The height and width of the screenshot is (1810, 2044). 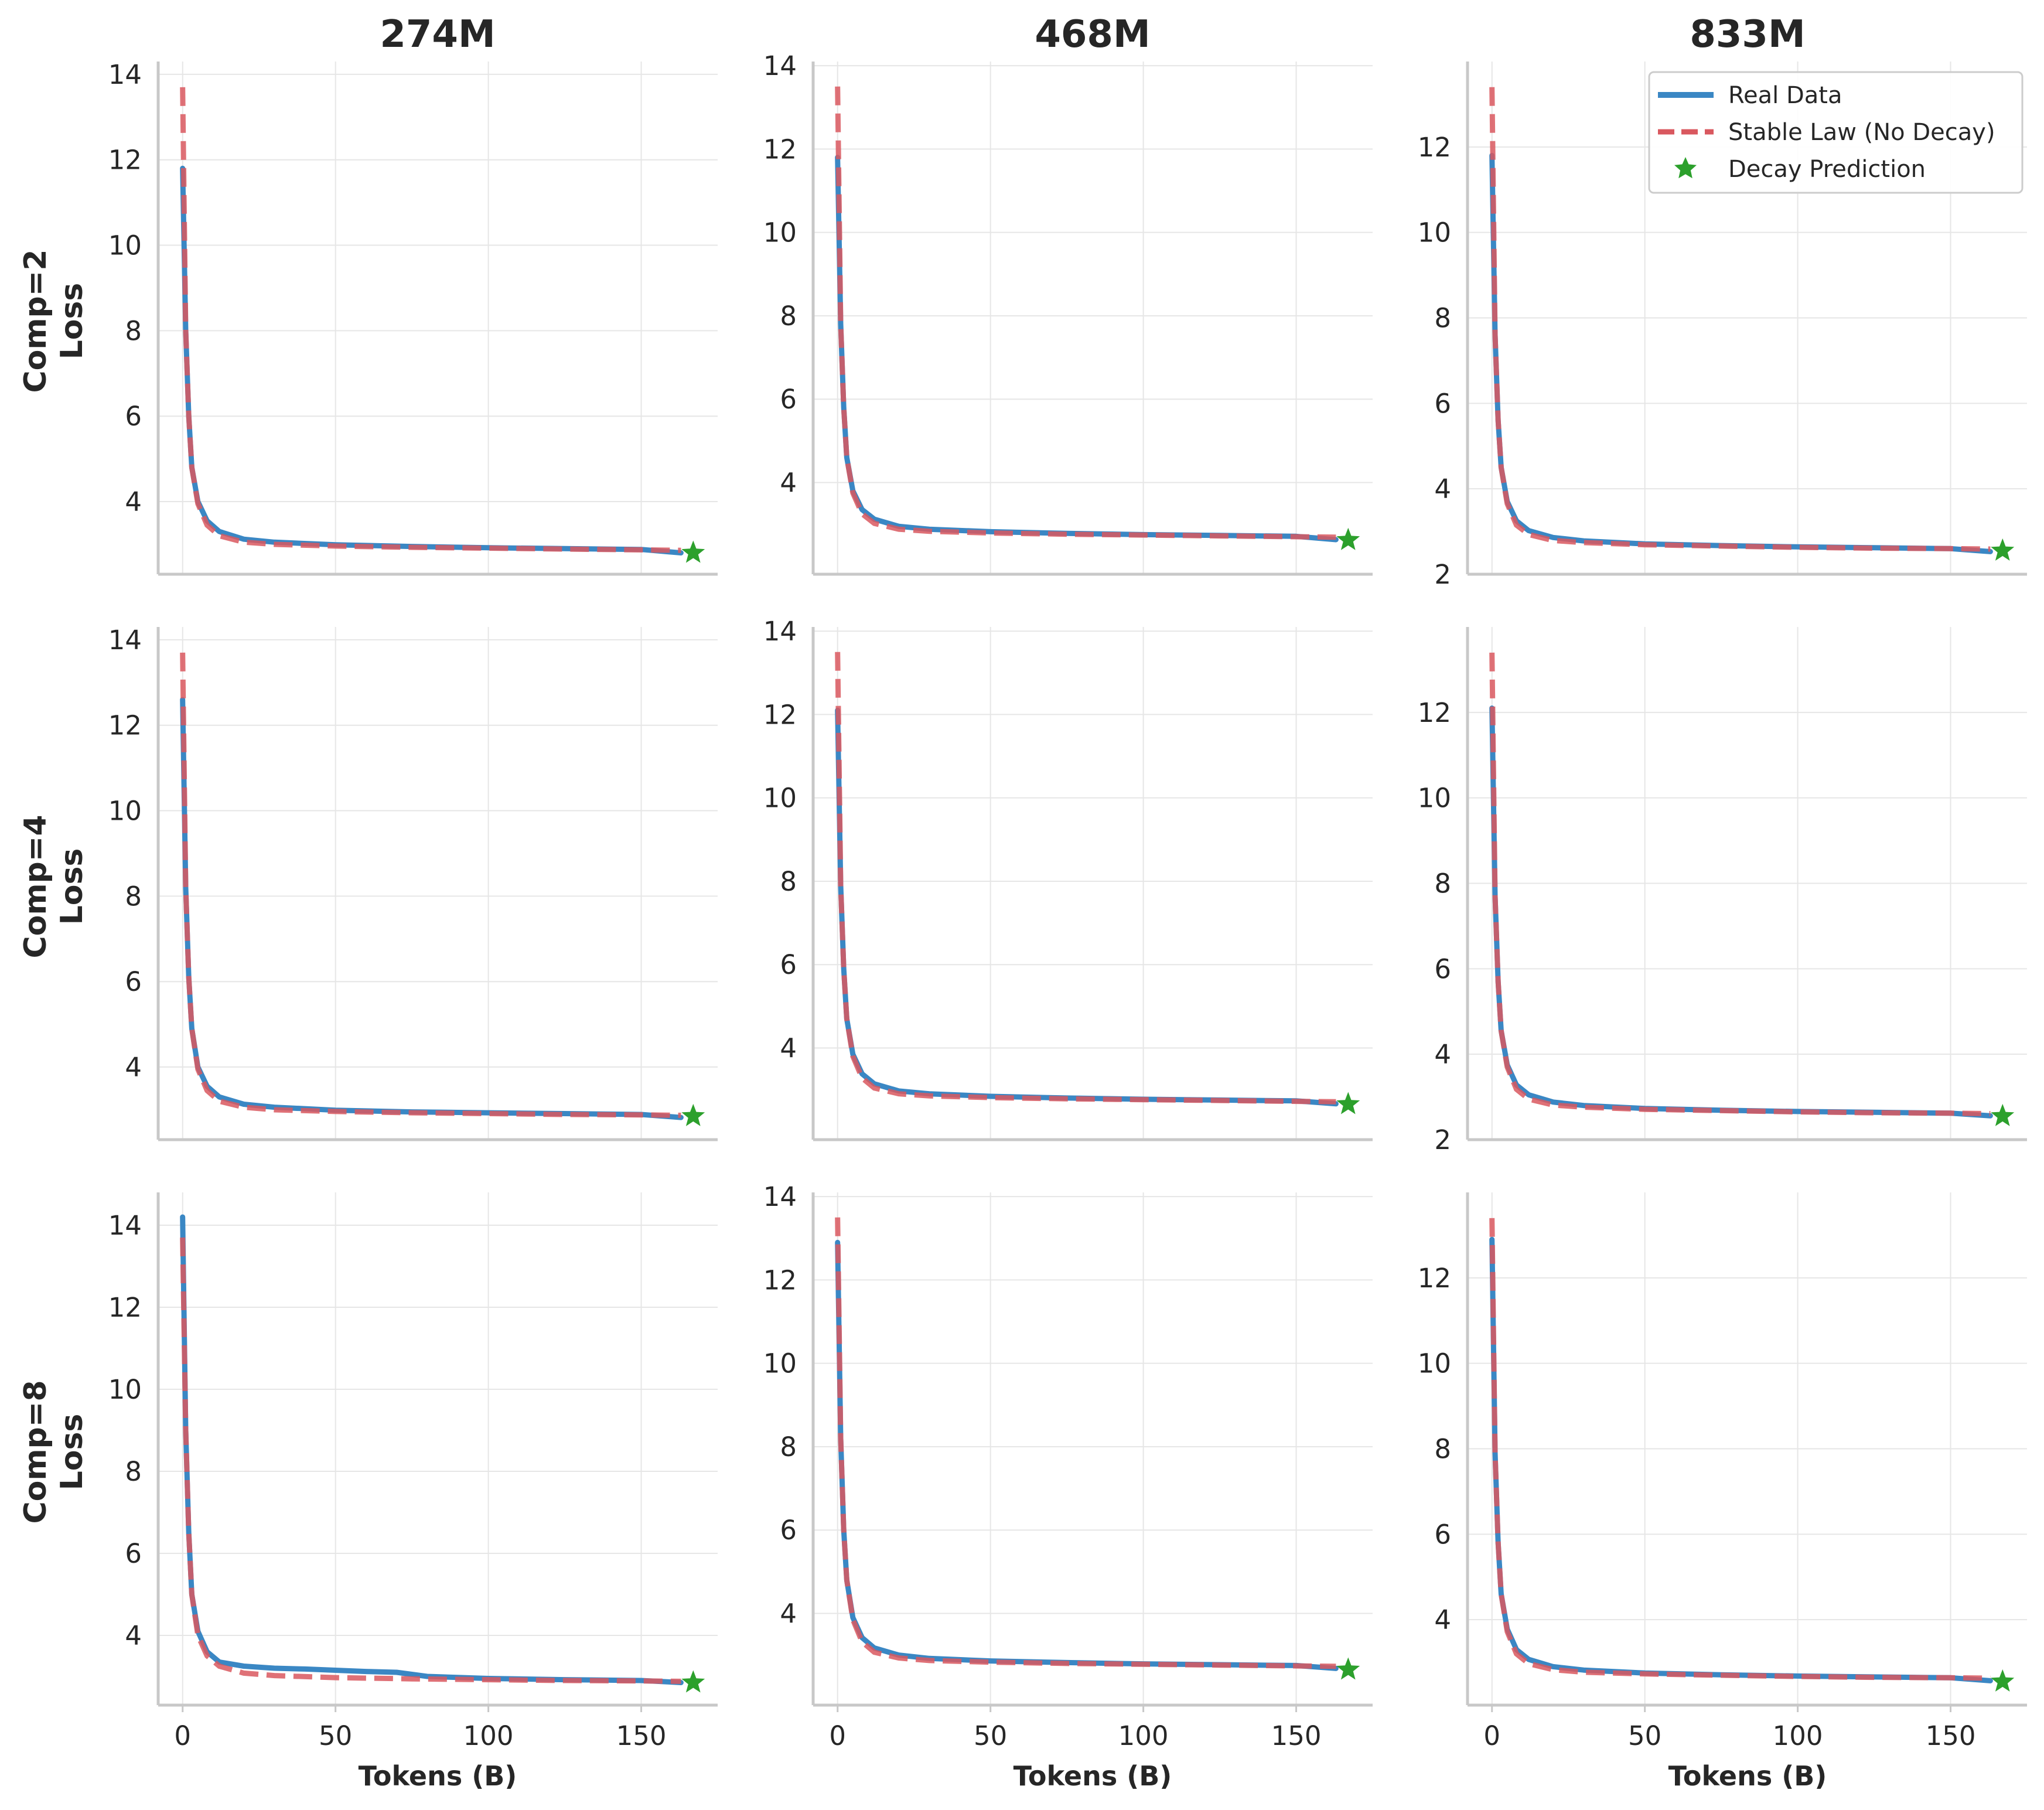 I want to click on y-tick-label-r2c3: 10, so click(x=1434, y=799).